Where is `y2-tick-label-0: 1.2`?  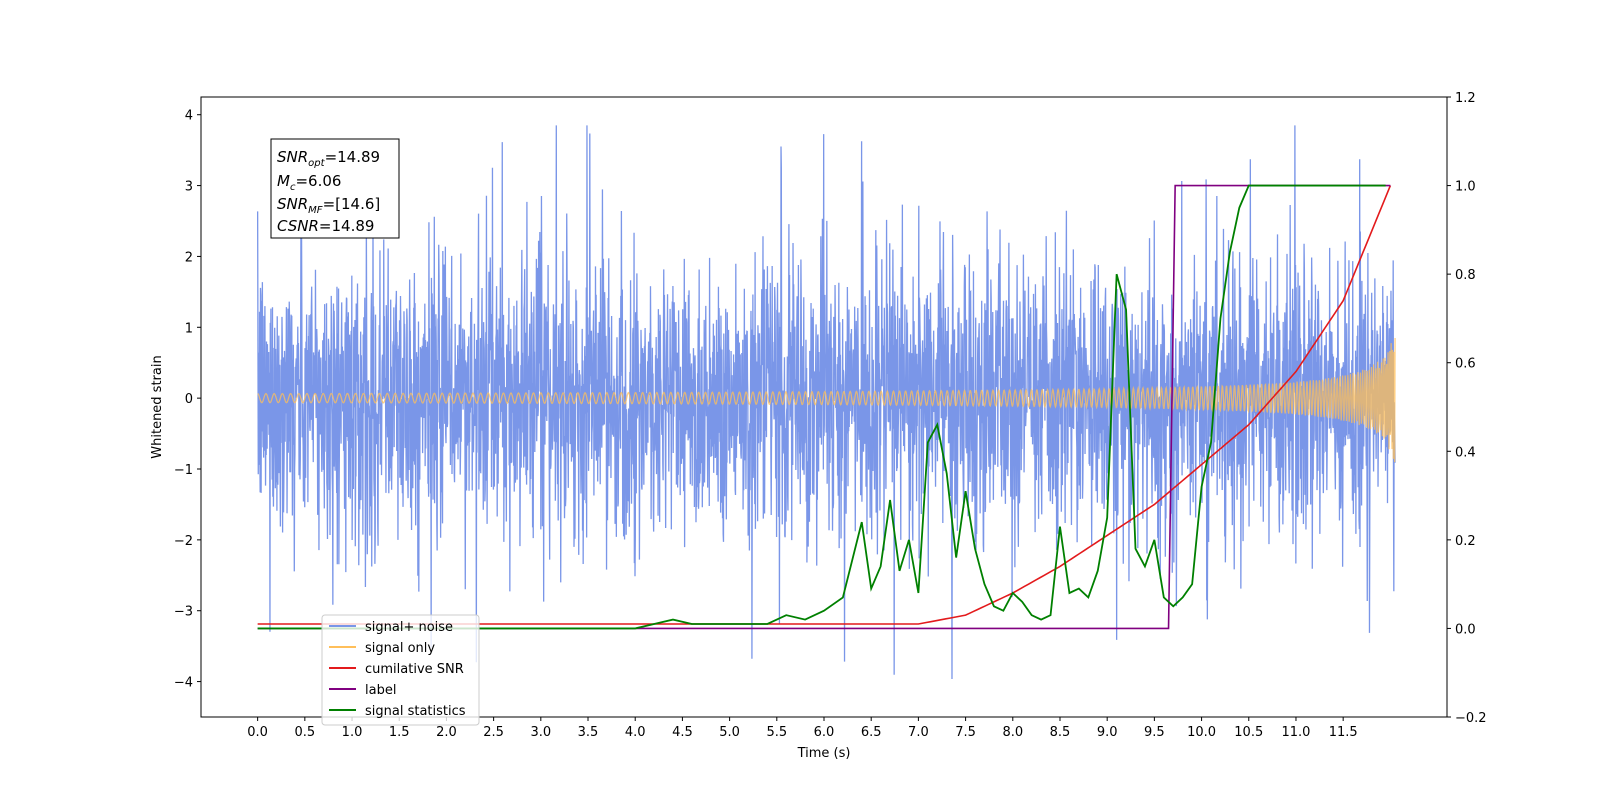 y2-tick-label-0: 1.2 is located at coordinates (1465, 98).